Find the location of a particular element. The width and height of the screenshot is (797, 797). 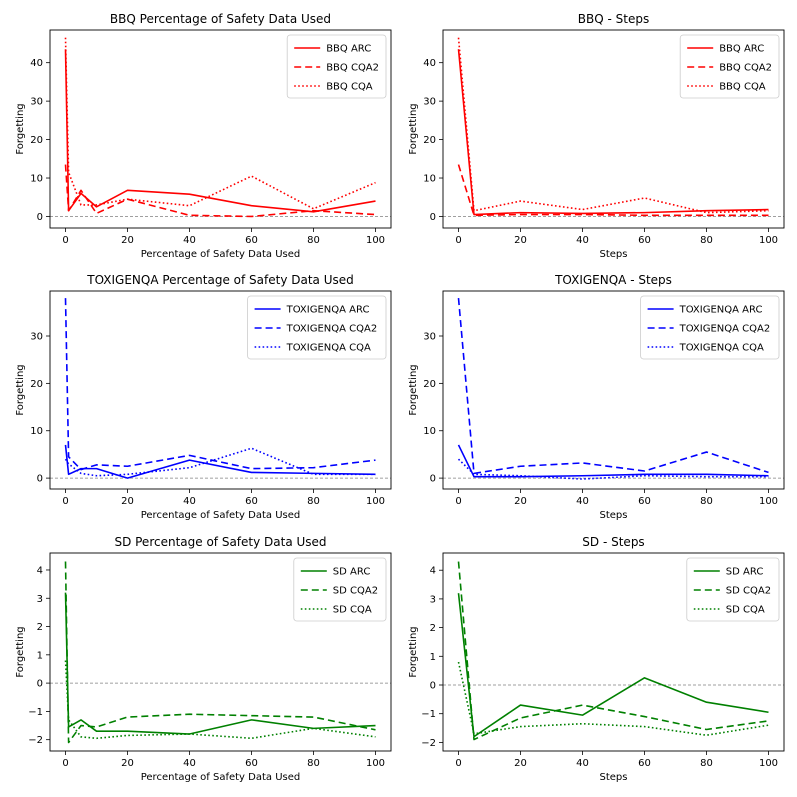

y-tick-label: 40 is located at coordinates (429, 63).